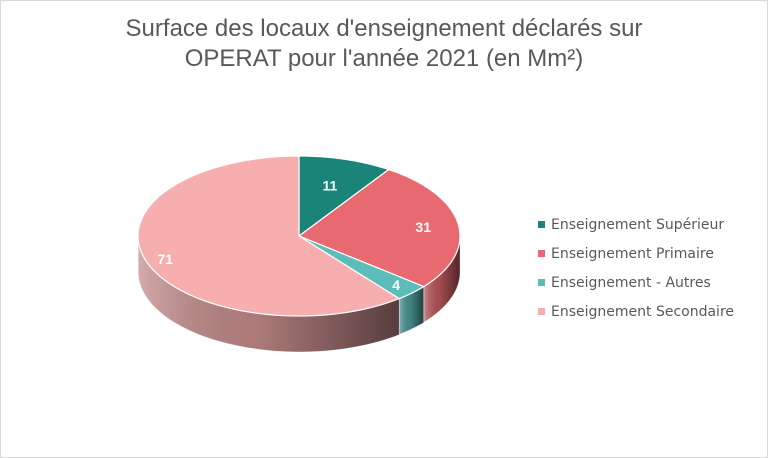 The image size is (768, 458). I want to click on legend-label-primaire: Enseignement Primaire, so click(632, 253).